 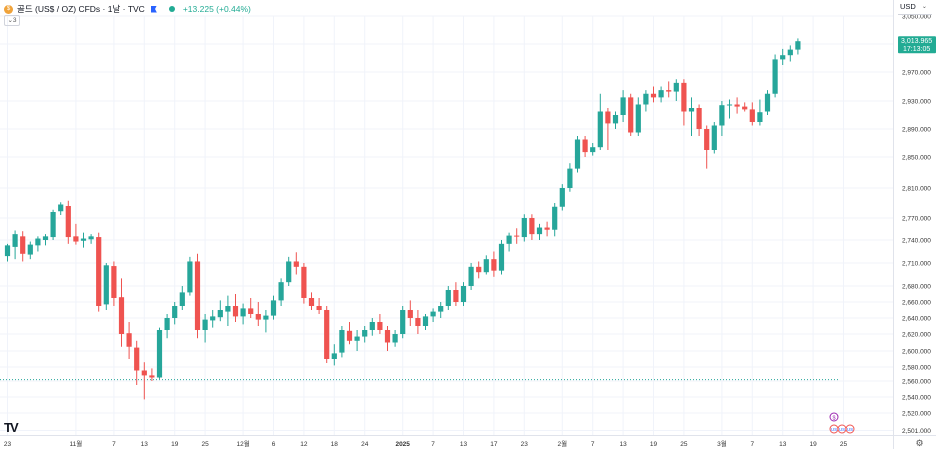 I want to click on chevron-down-icon: ⌄, so click(x=924, y=7).